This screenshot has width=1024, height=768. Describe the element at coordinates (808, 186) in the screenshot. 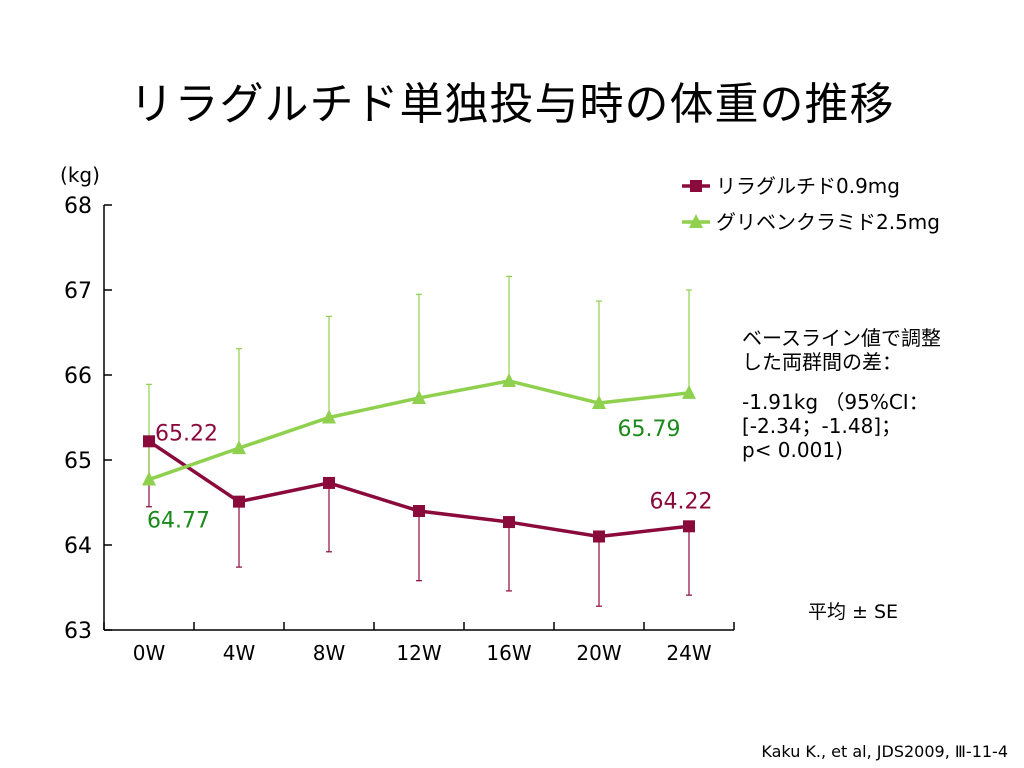

I see `legend-entry-label: リラグルチド0.9mg` at that location.